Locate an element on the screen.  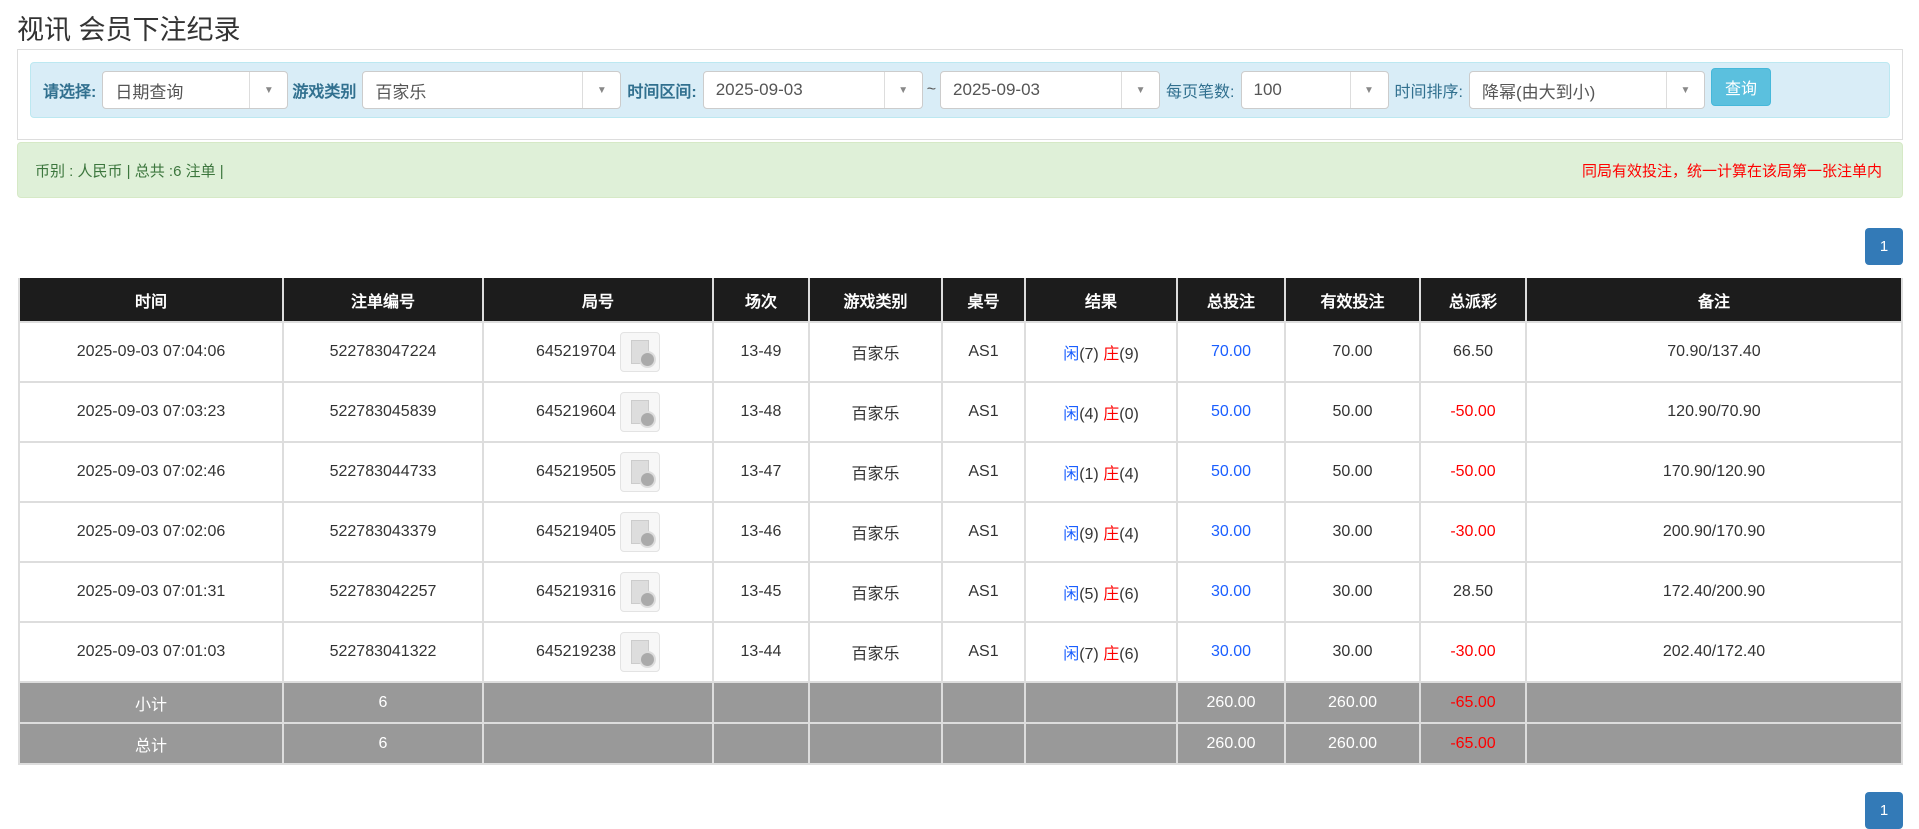
bet-number-value: 522783044733 is located at coordinates (383, 471).